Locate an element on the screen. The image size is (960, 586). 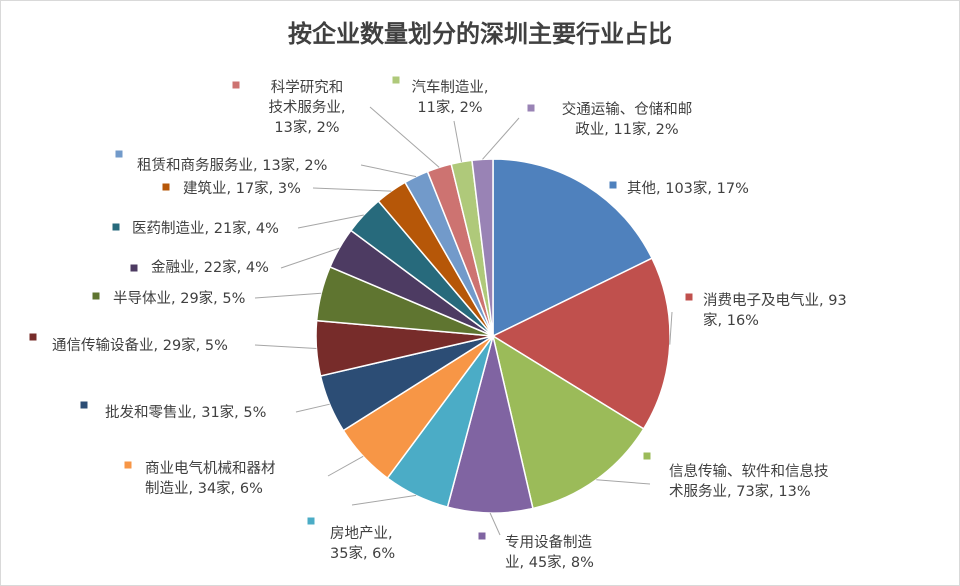
data-label: 专用设备制造业, 45家, 8% is located at coordinates (549, 552).